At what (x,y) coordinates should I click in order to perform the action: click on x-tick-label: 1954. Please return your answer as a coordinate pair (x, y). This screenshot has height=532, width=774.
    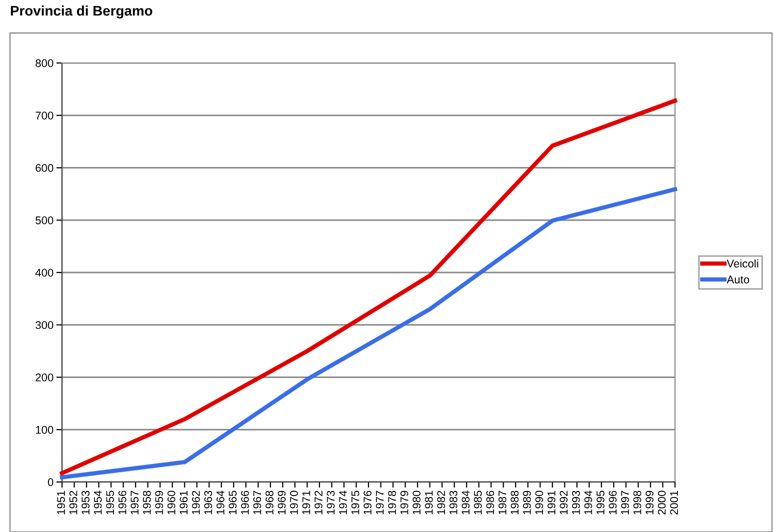
    Looking at the image, I should click on (98, 502).